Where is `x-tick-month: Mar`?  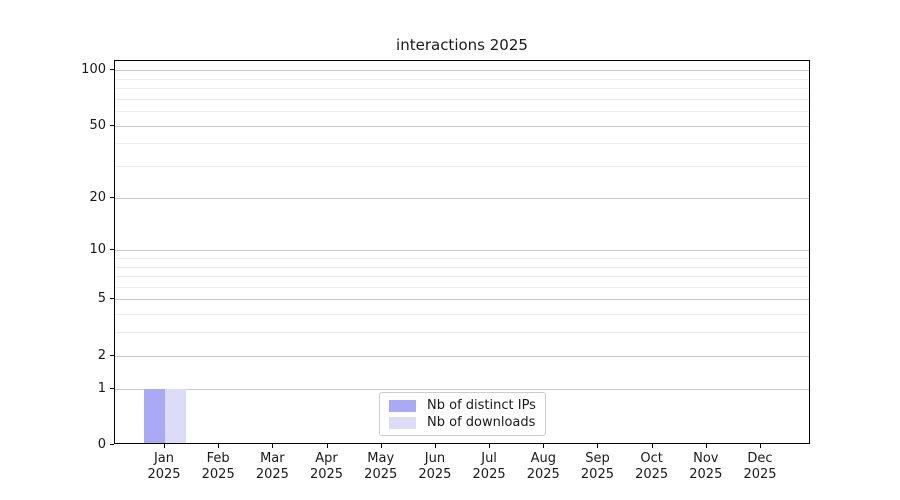
x-tick-month: Mar is located at coordinates (272, 458).